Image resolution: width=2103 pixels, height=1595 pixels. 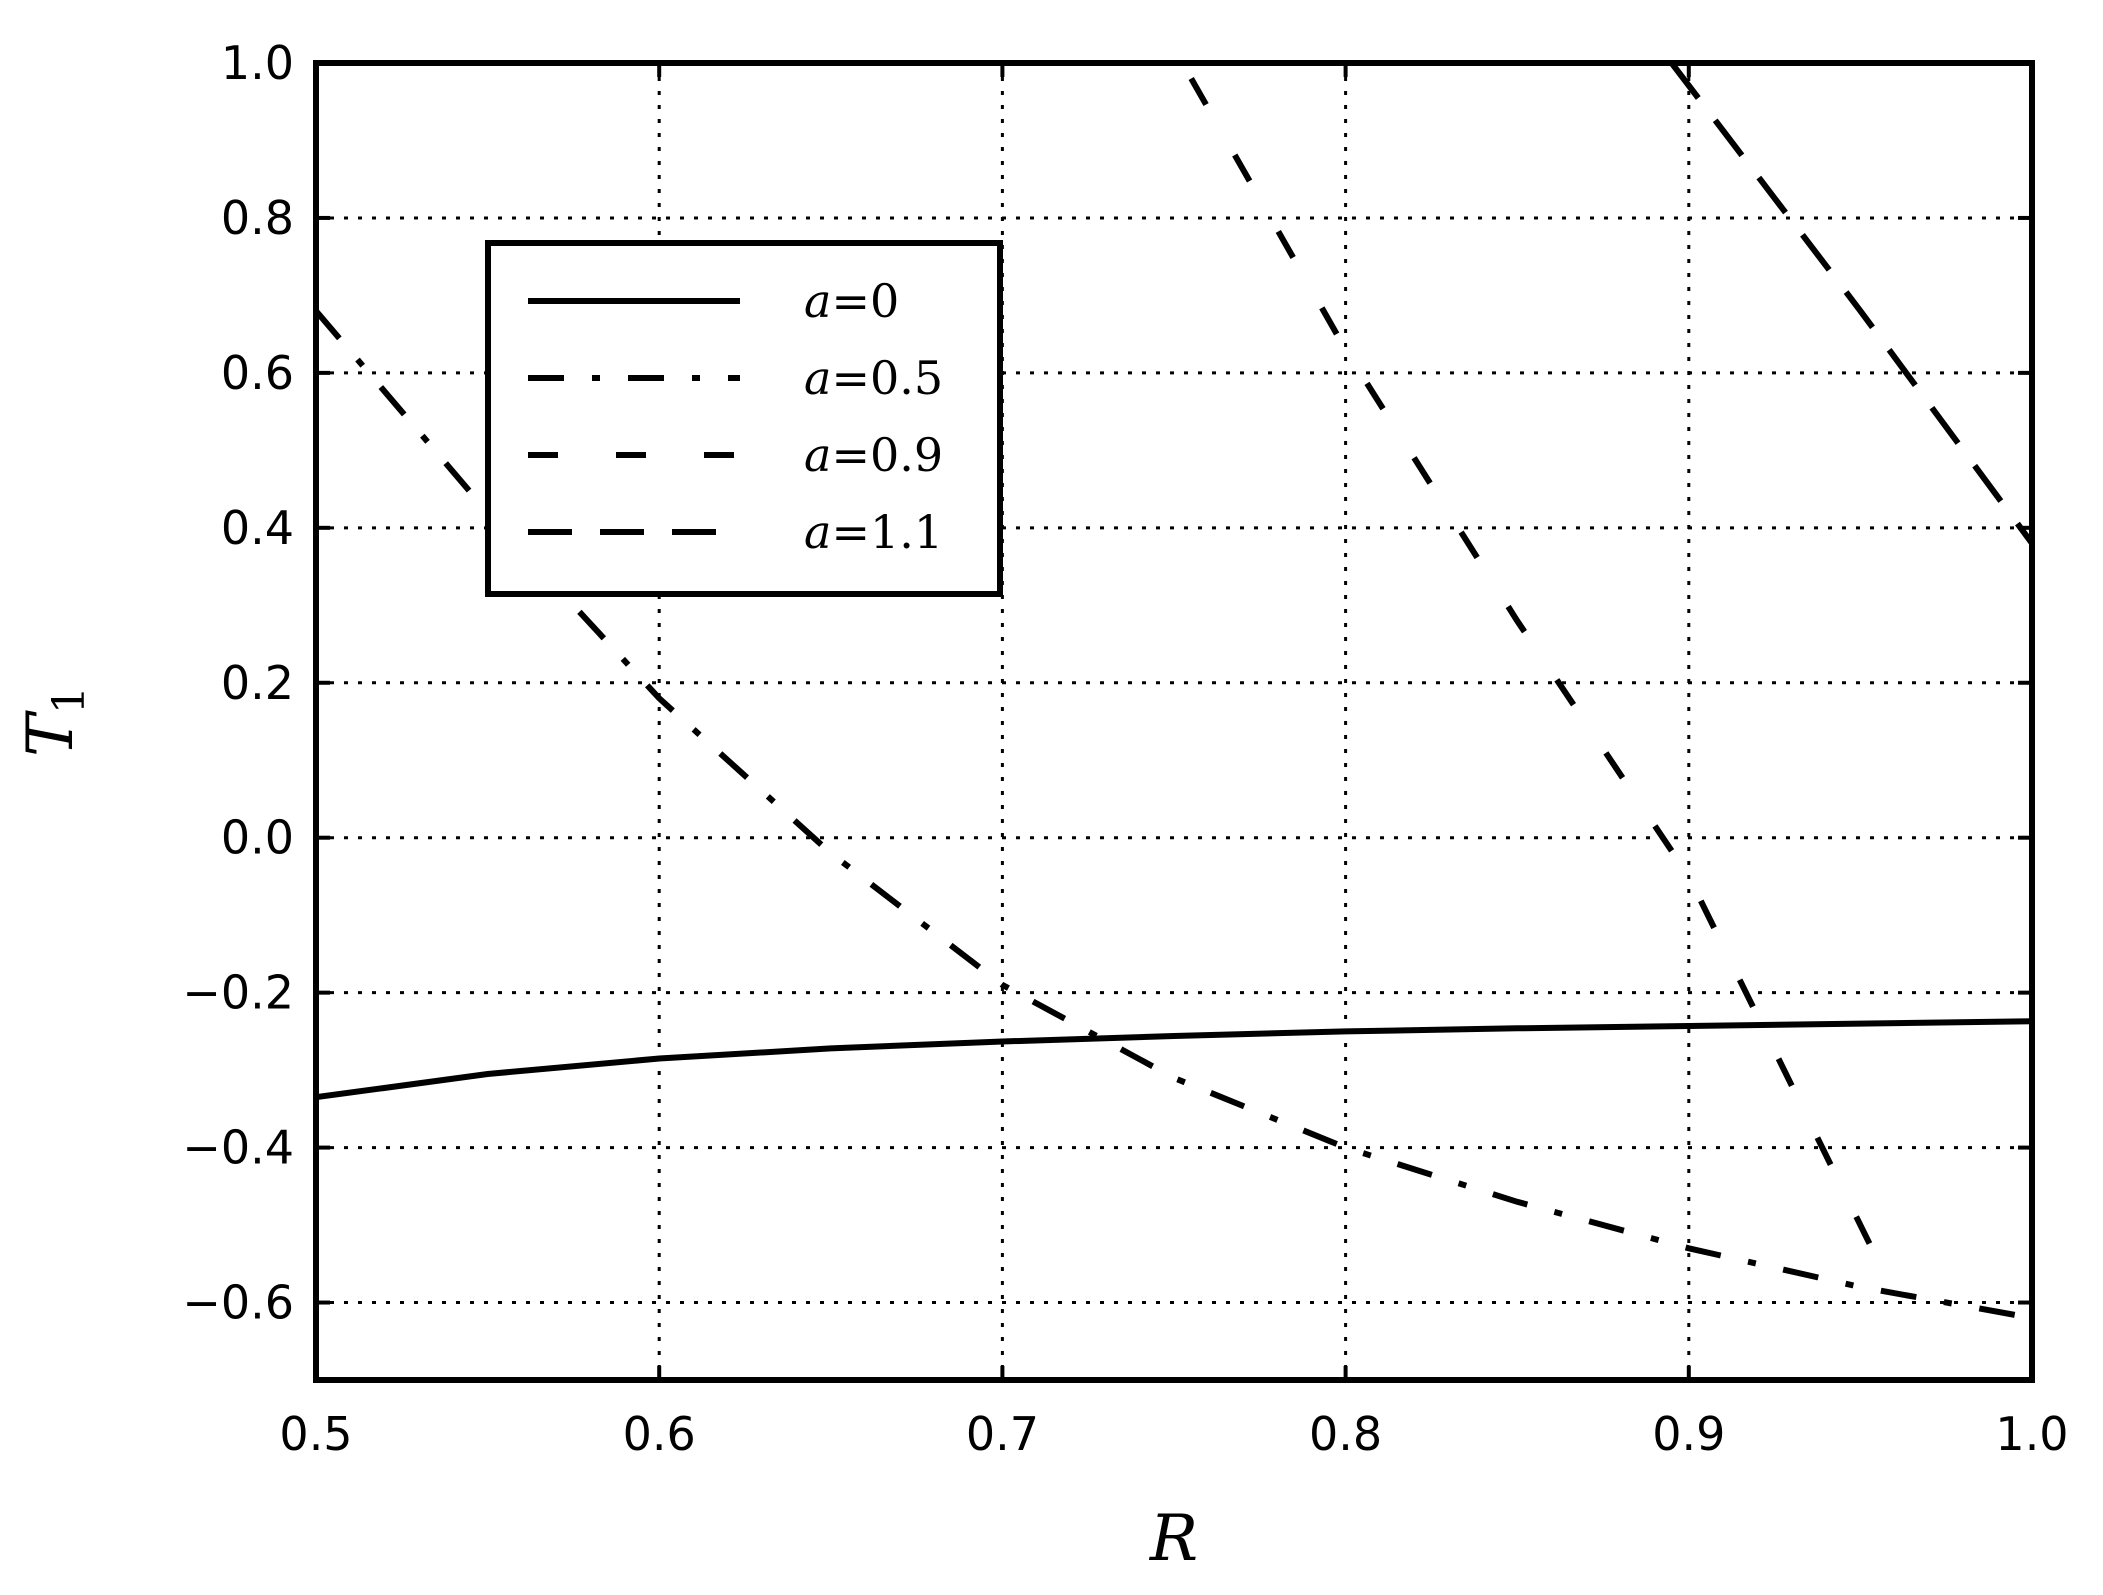 What do you see at coordinates (51, 733) in the screenshot?
I see `y-axis-label-main: T` at bounding box center [51, 733].